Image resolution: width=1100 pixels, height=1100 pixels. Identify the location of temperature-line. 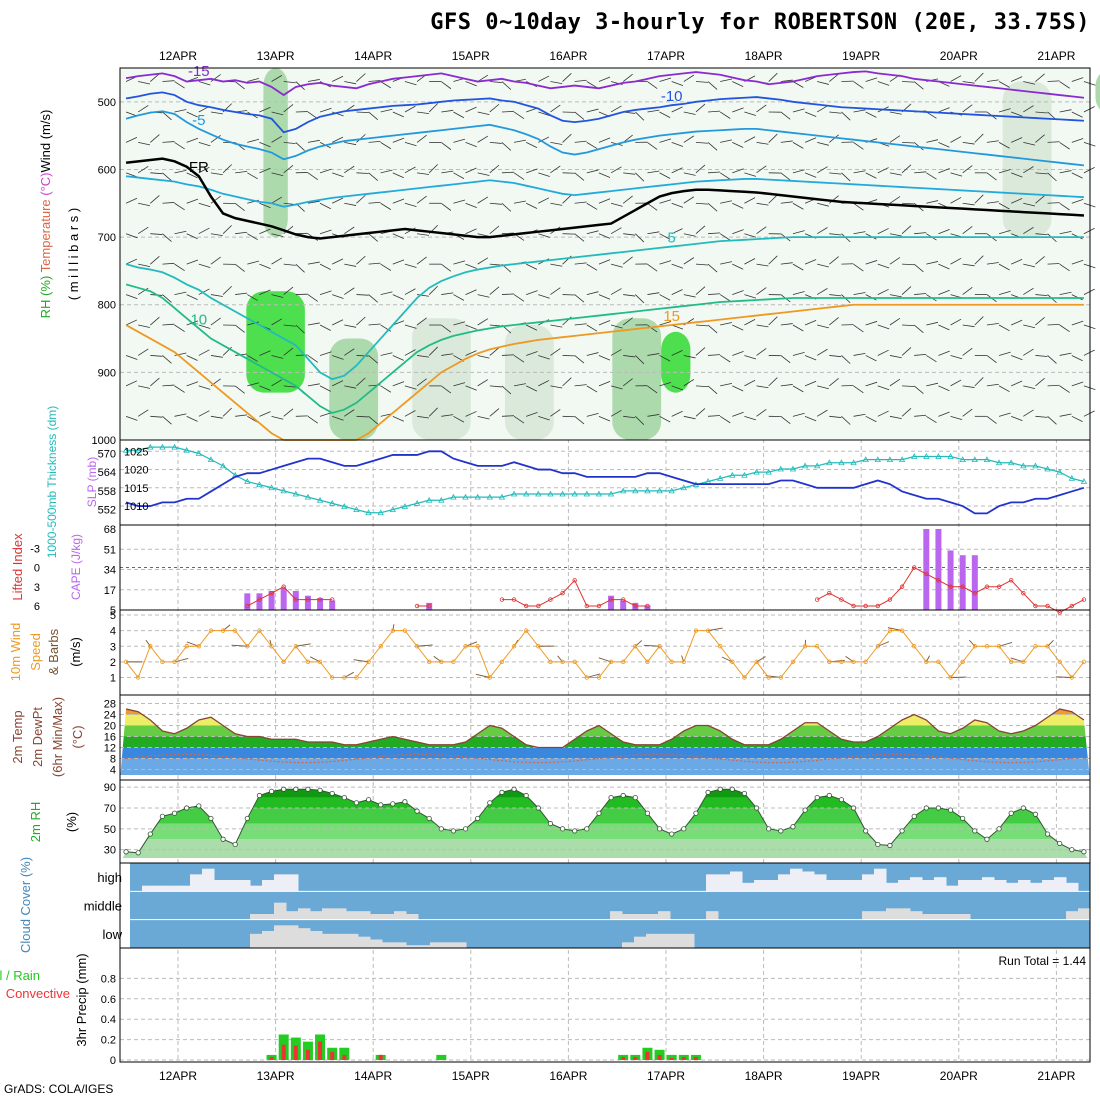
(605, 728).